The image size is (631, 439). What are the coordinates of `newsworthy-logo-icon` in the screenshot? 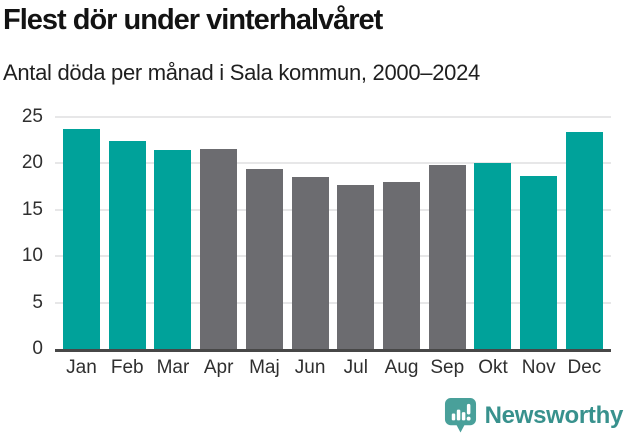 It's located at (460, 415).